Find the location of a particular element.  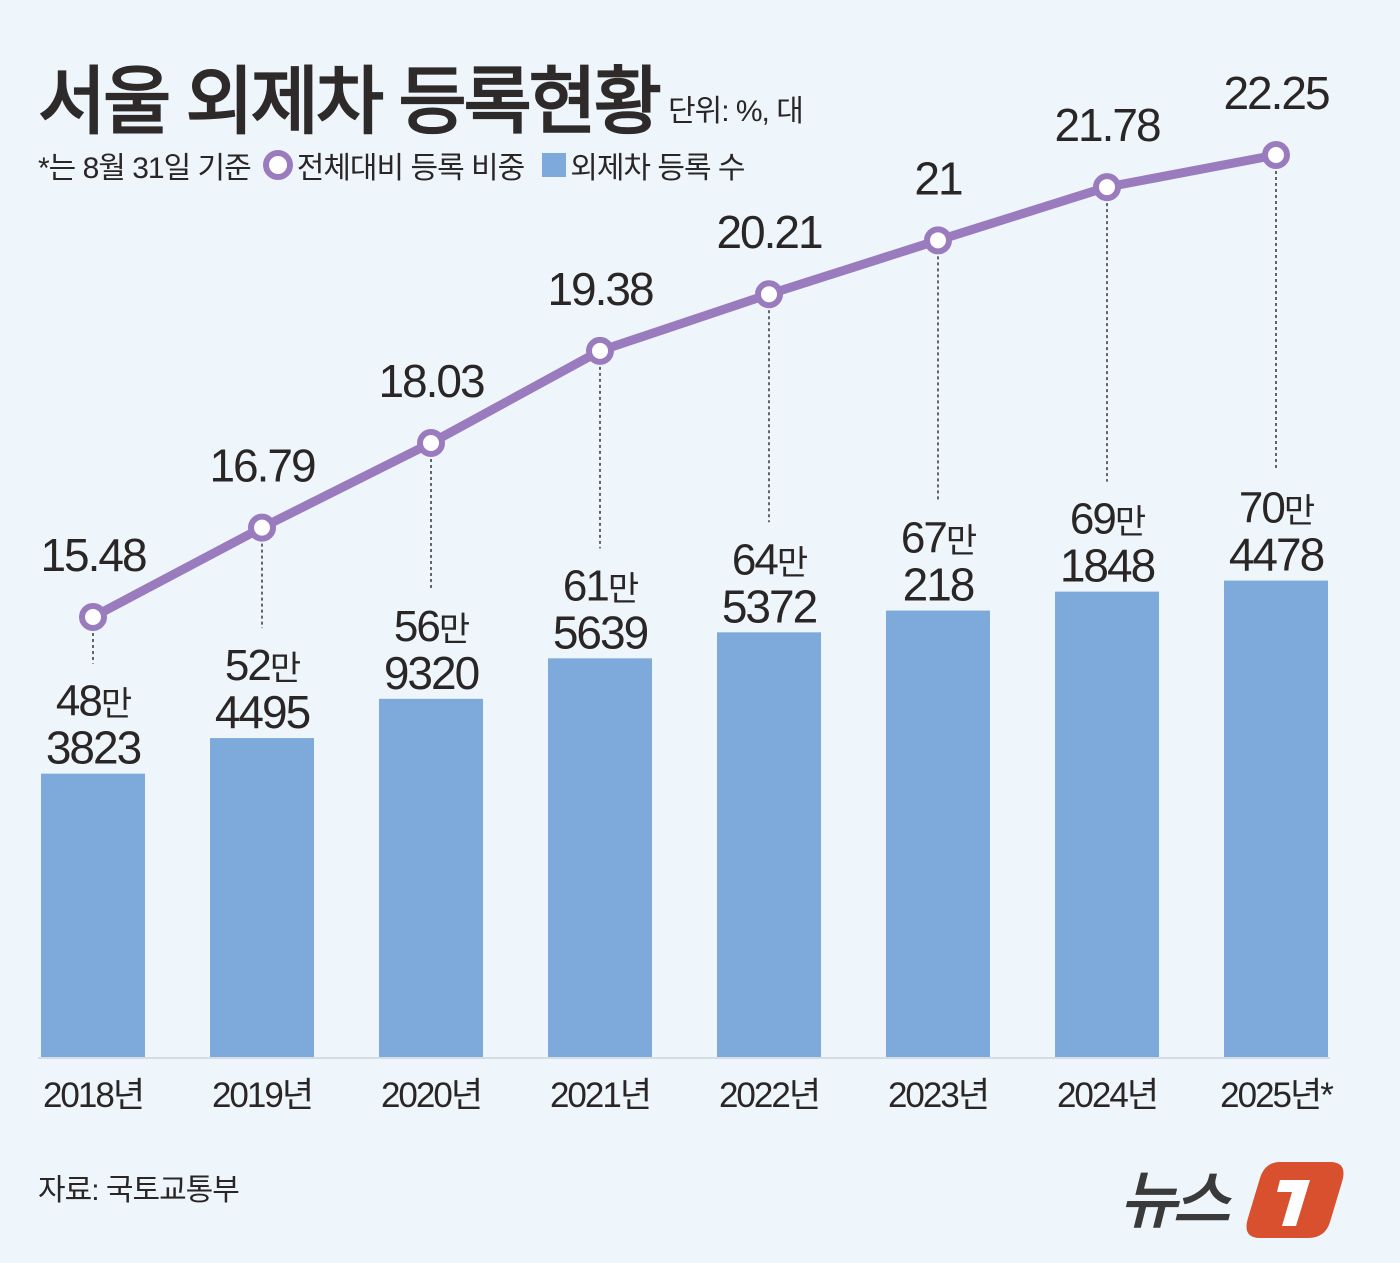

share-label: 21 is located at coordinates (938, 178).